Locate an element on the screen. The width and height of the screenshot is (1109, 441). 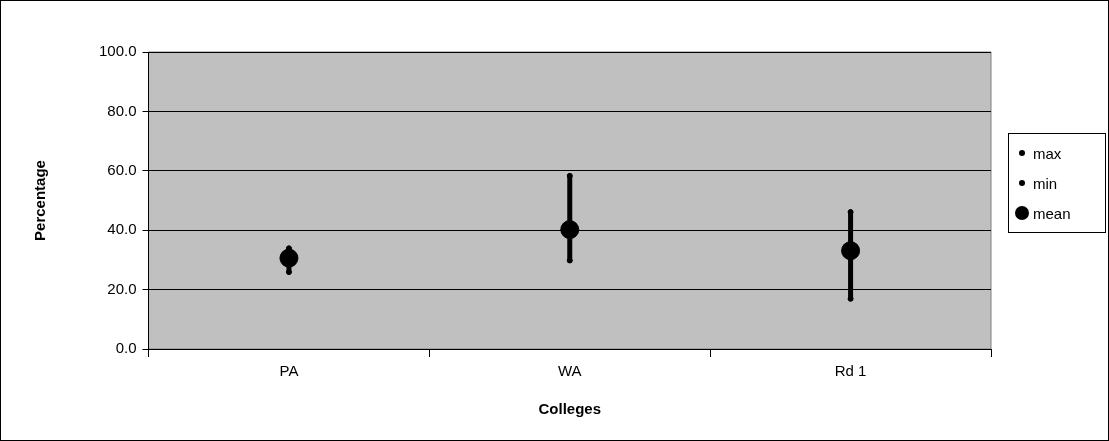
x-tick-label: Rd 1 is located at coordinates (850, 371).